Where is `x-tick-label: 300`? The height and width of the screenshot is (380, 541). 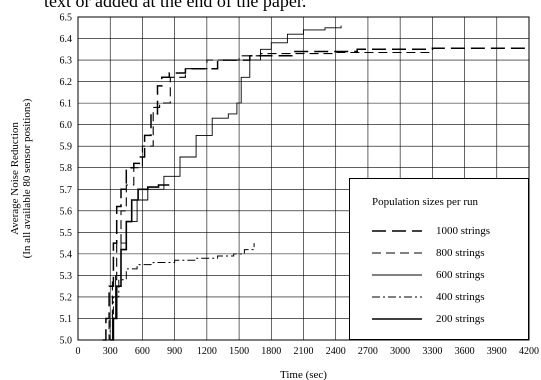 x-tick-label: 300 is located at coordinates (110, 351).